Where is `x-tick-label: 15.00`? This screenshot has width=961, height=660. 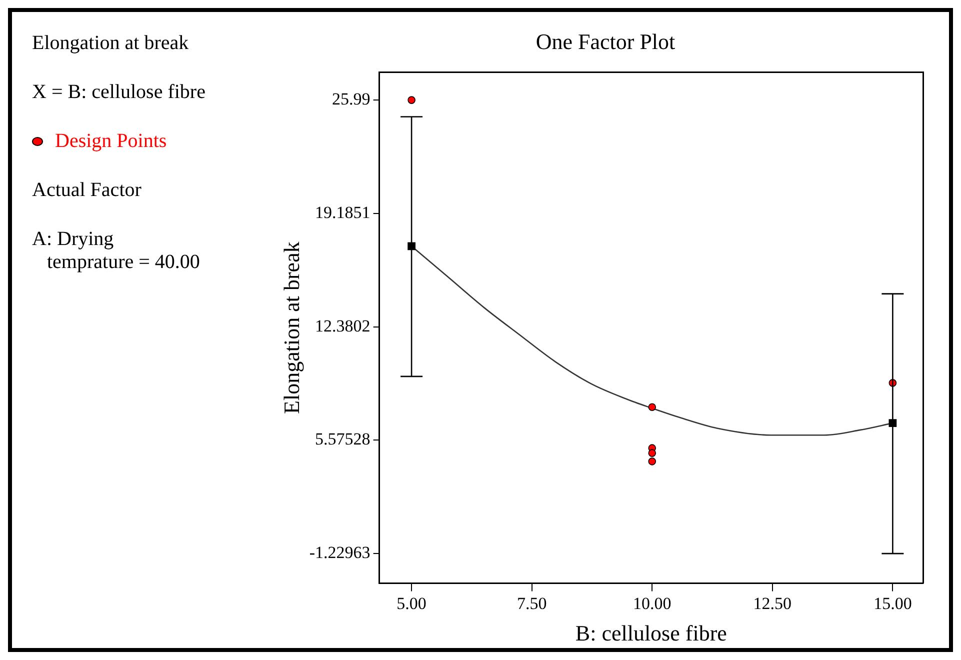
x-tick-label: 15.00 is located at coordinates (893, 603).